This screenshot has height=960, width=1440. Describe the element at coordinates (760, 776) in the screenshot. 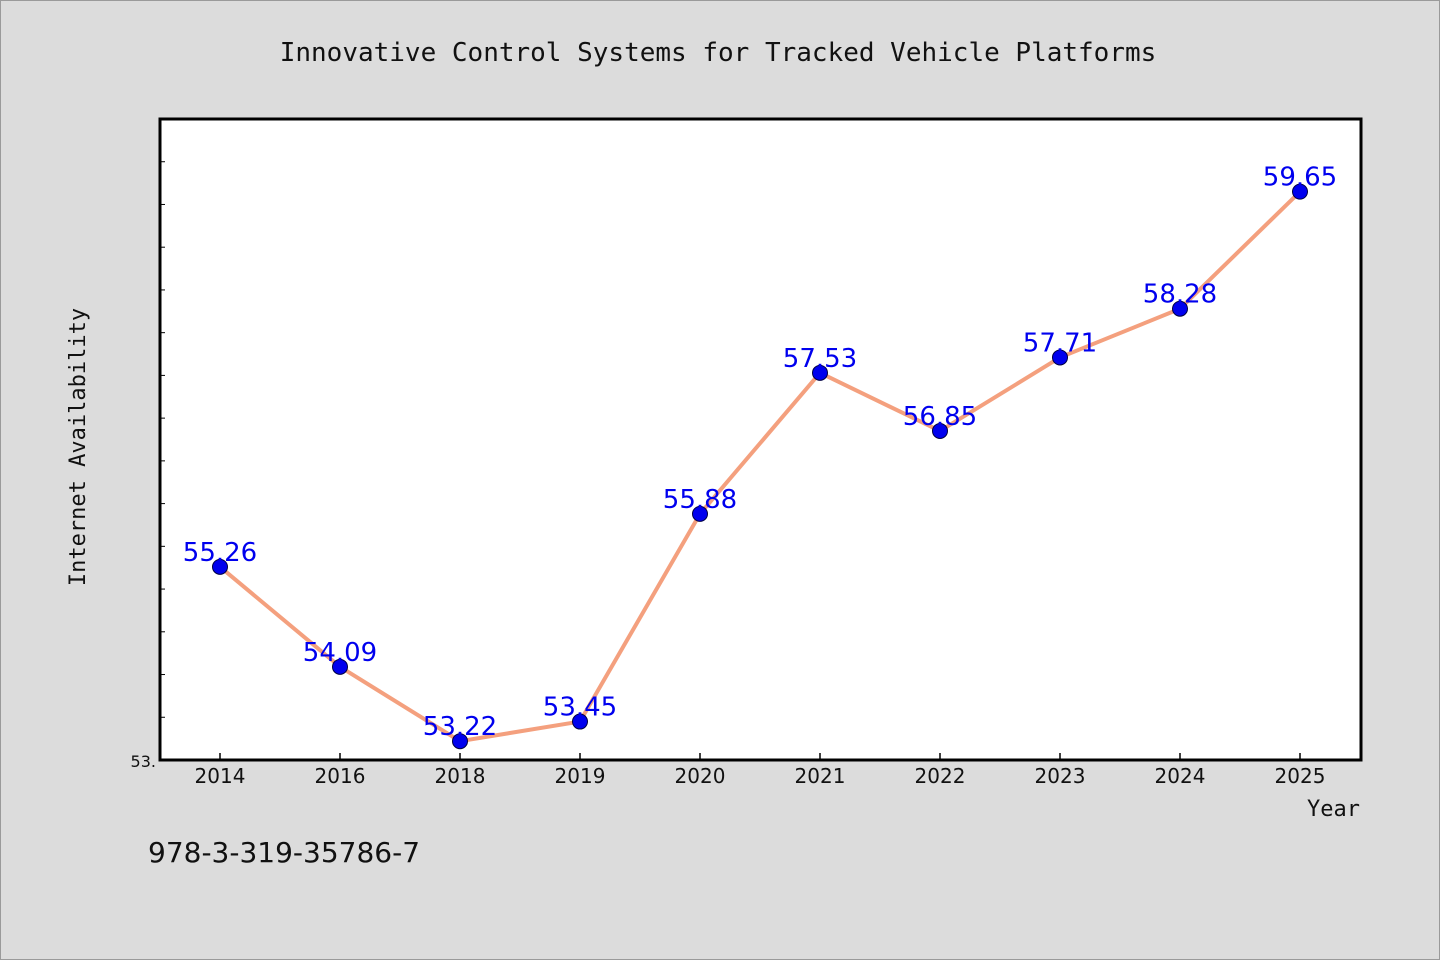

I see `x-axis-tick-labels: 2014 2016 2018 2019 2020 2021 2022 2023 2024 2025` at that location.